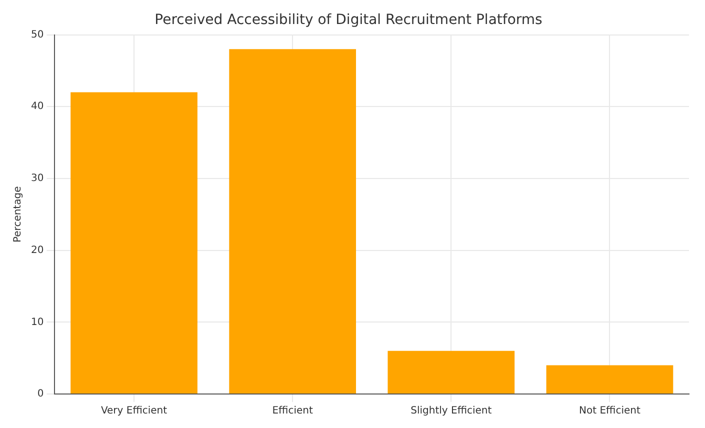 Image resolution: width=705 pixels, height=428 pixels. What do you see at coordinates (134, 411) in the screenshot?
I see `x-tick-label: Very Efficient` at bounding box center [134, 411].